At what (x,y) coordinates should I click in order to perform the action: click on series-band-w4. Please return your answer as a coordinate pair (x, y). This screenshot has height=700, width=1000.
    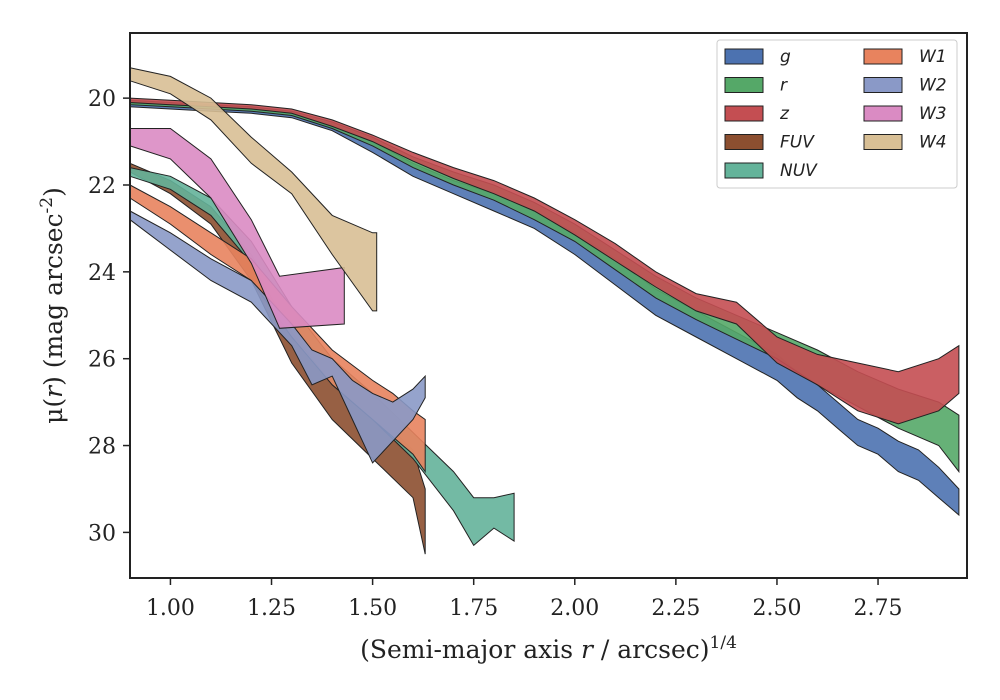
    Looking at the image, I should click on (253, 189).